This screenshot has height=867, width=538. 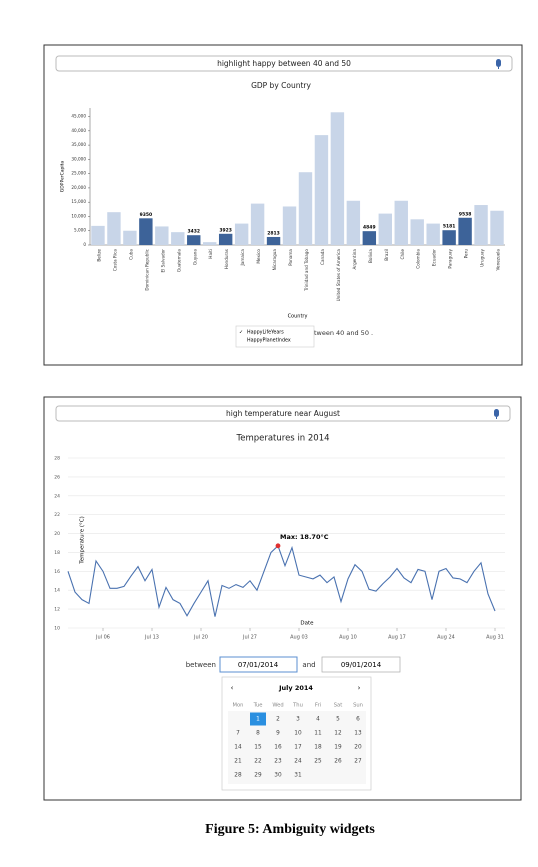 I want to click on y-tick-label: 20, so click(x=57, y=534).